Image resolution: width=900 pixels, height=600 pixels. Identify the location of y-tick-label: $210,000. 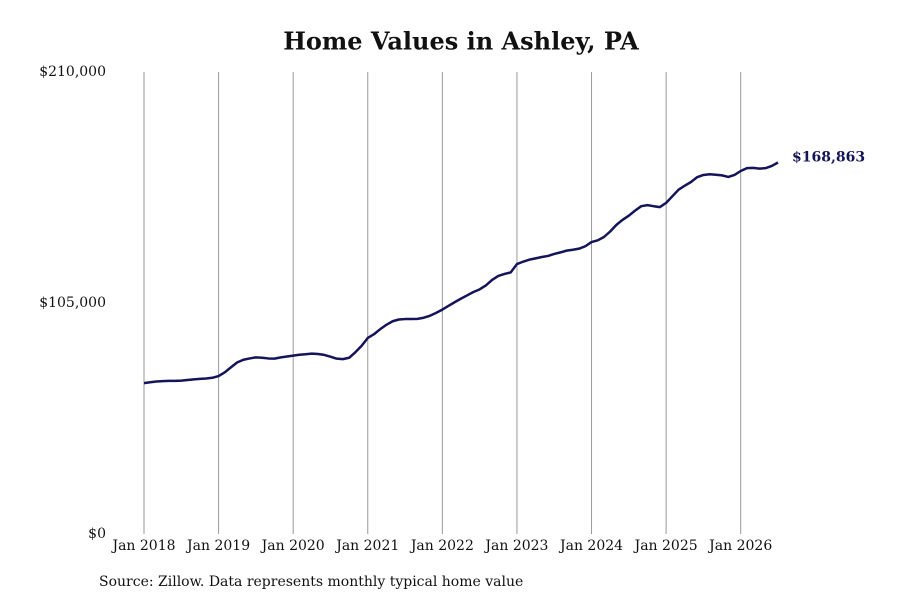
(72, 72).